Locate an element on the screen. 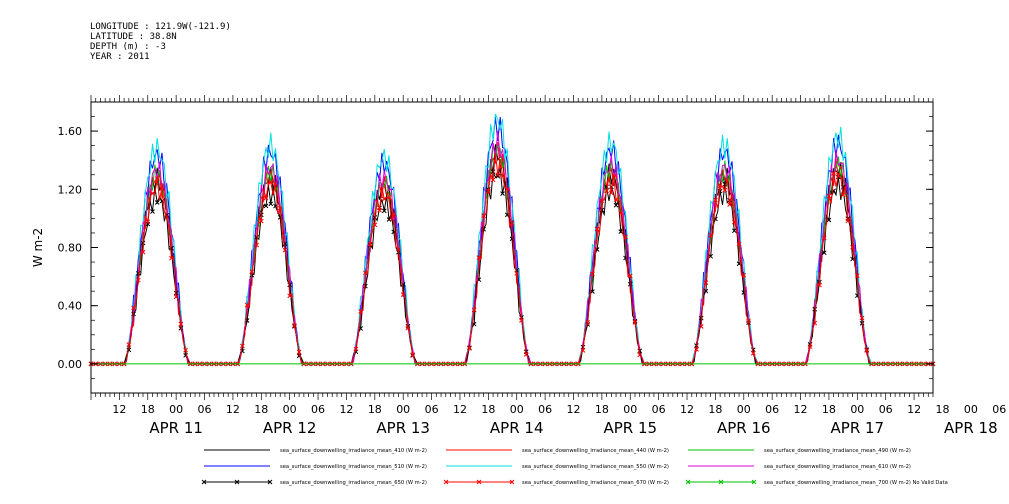 Image resolution: width=1009 pixels, height=504 pixels. y-tick-label: 0.40 is located at coordinates (70, 306).